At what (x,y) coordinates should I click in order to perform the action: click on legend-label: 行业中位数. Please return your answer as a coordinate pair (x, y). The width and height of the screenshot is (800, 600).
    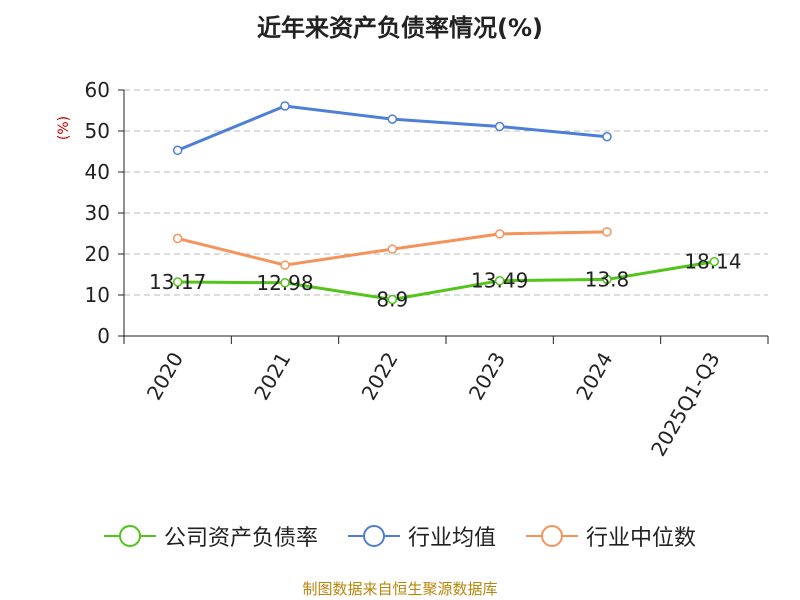
    Looking at the image, I should click on (641, 538).